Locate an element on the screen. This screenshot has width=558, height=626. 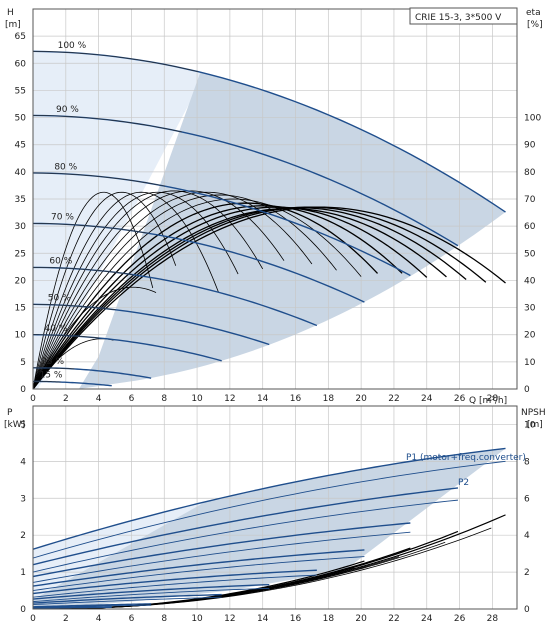
head-tick-label: 40 is located at coordinates (21, 173).